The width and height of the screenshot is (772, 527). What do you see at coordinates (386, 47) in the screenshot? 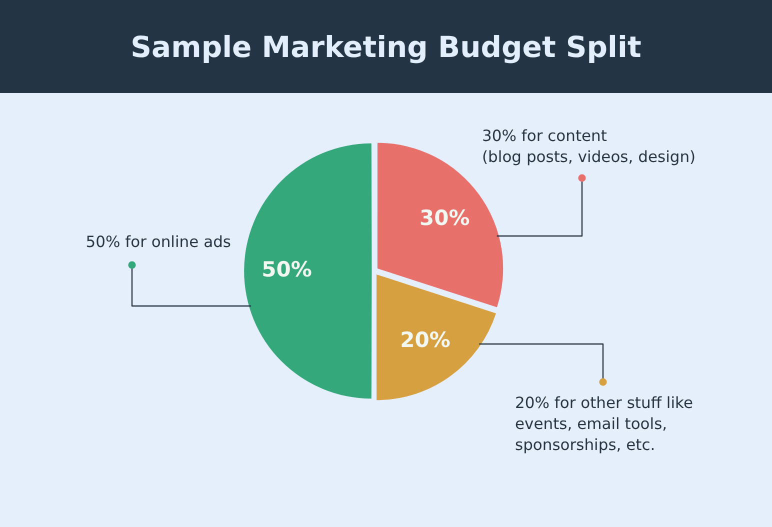
I see `chart-title: Sample Marketing Budget Split` at bounding box center [386, 47].